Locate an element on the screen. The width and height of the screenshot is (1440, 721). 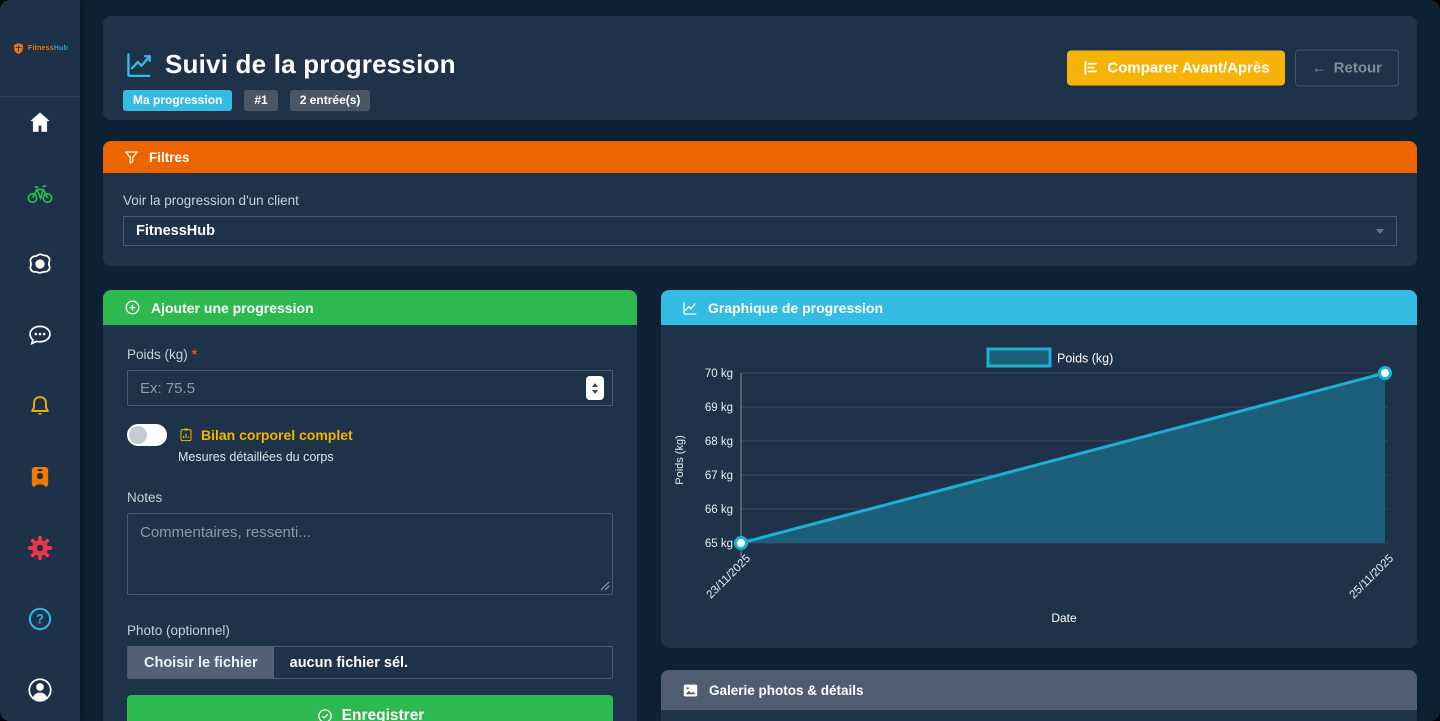
stepper-down-icon is located at coordinates (595, 391).